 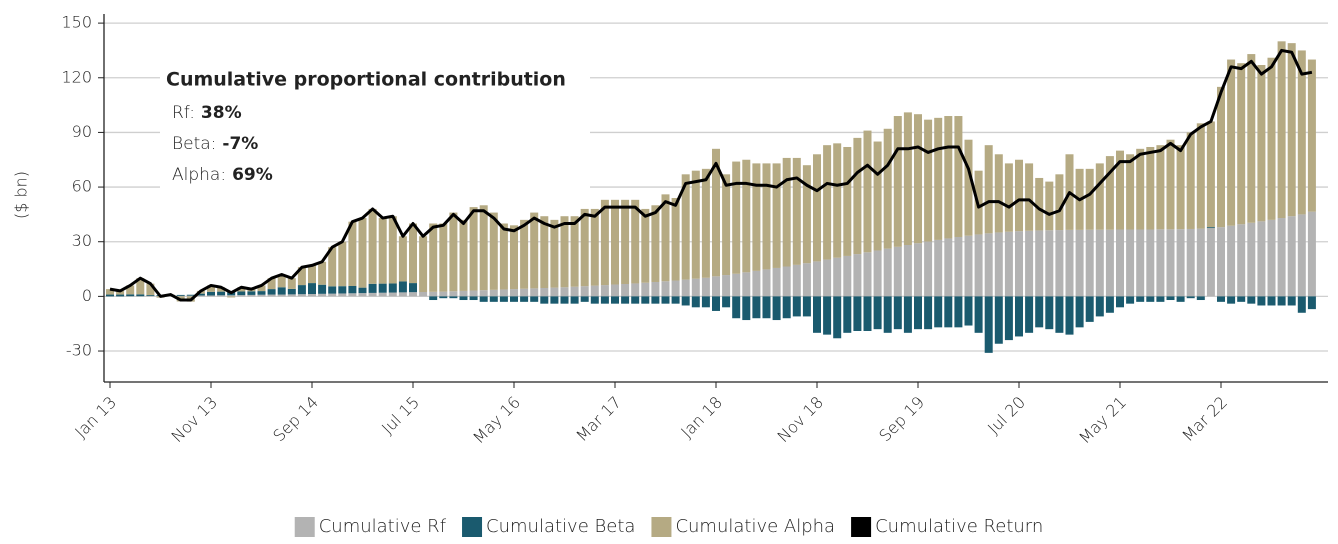 What do you see at coordinates (82, 240) in the screenshot?
I see `y-tick-label: 30` at bounding box center [82, 240].